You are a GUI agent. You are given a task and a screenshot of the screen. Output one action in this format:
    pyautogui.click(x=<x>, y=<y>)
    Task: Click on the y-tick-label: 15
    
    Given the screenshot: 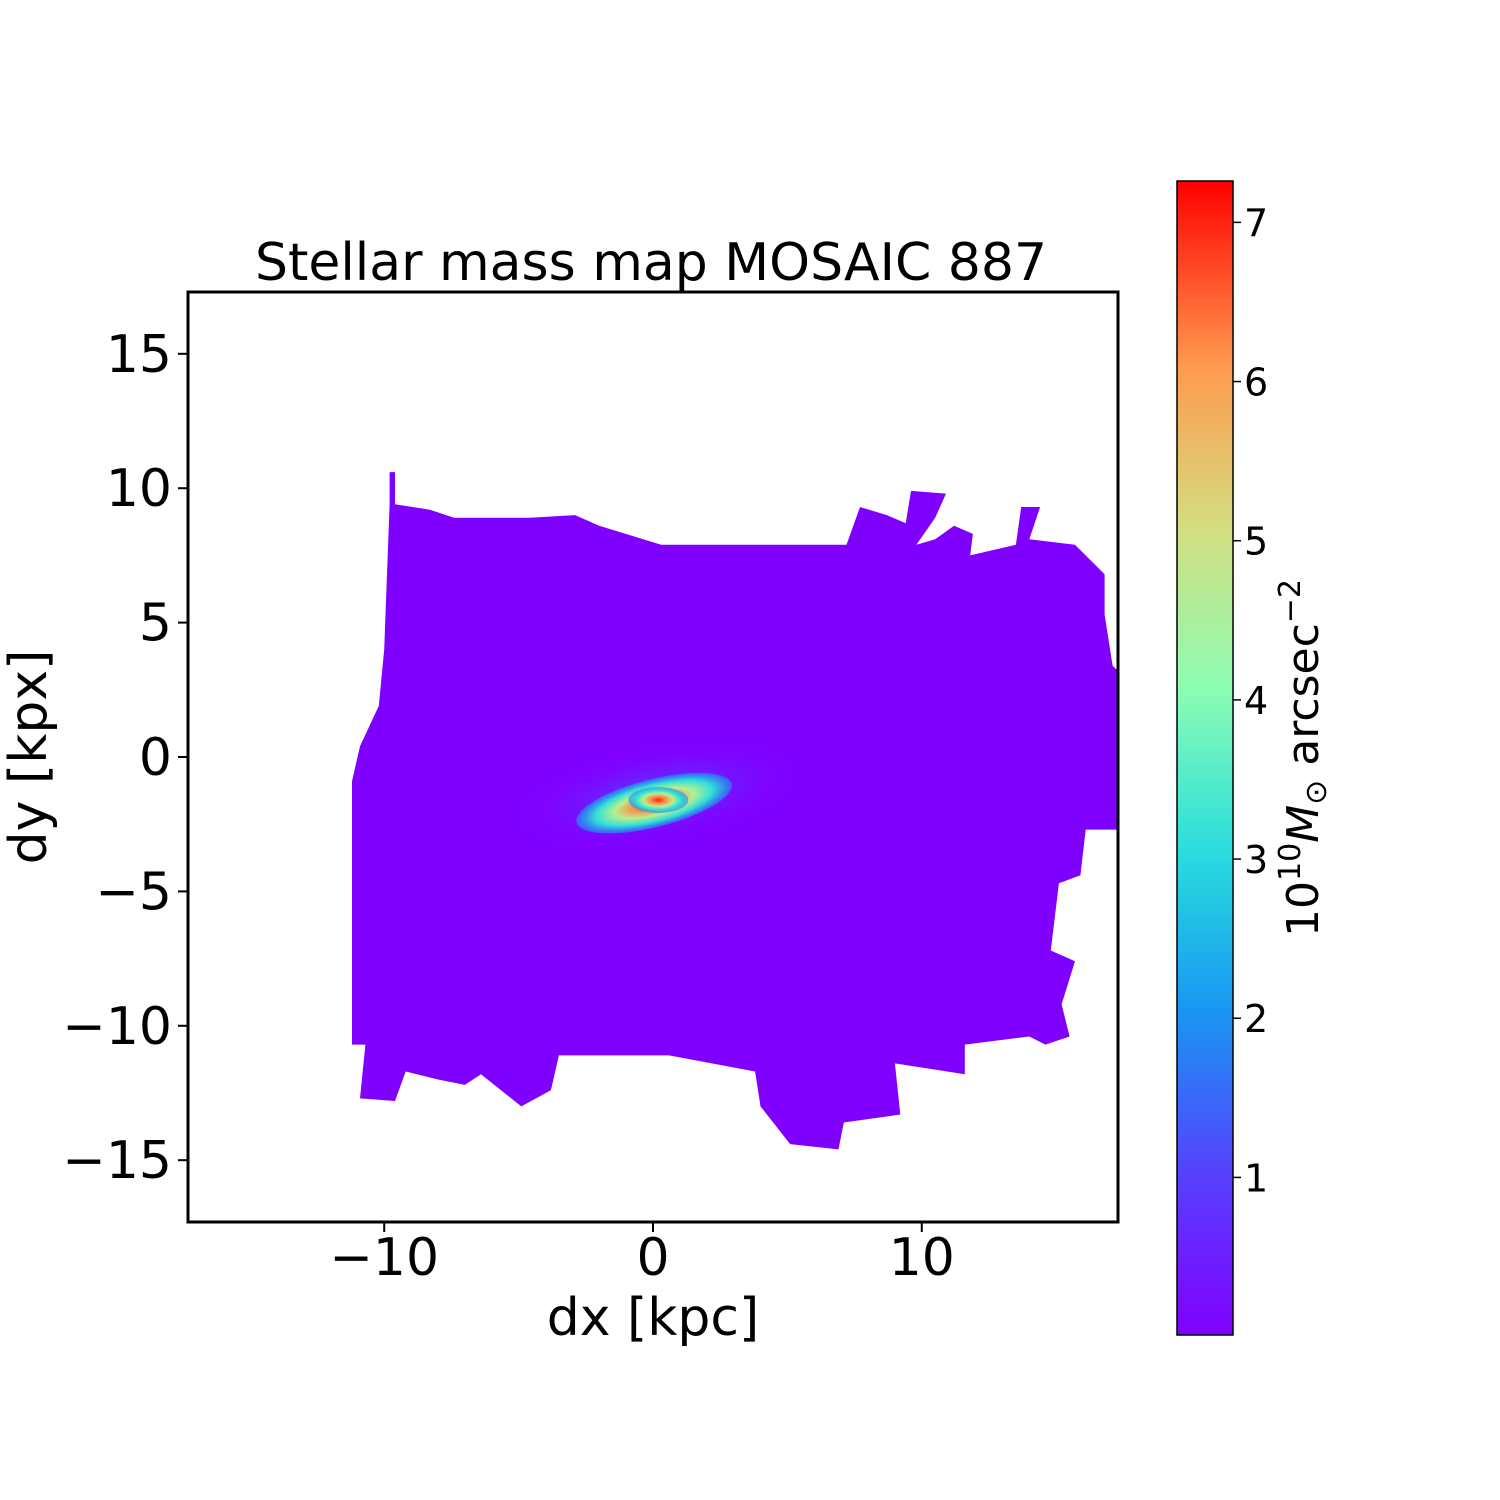 What is the action you would take?
    pyautogui.click(x=139, y=355)
    